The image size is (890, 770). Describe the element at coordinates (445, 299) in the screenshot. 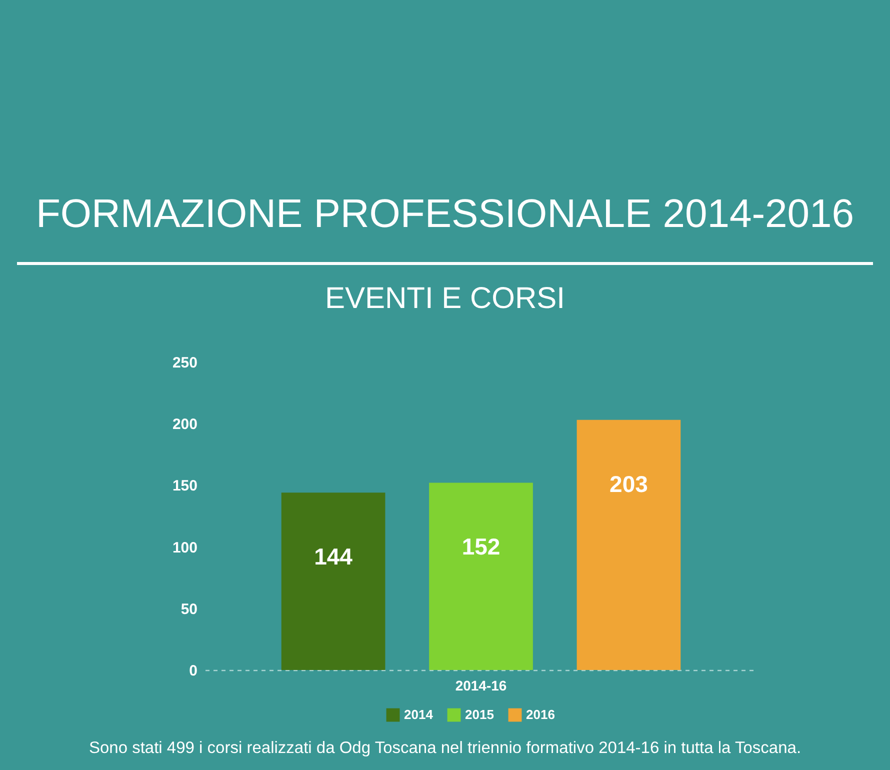

I see `chart-subtitle: EVENTI E CORSI` at that location.